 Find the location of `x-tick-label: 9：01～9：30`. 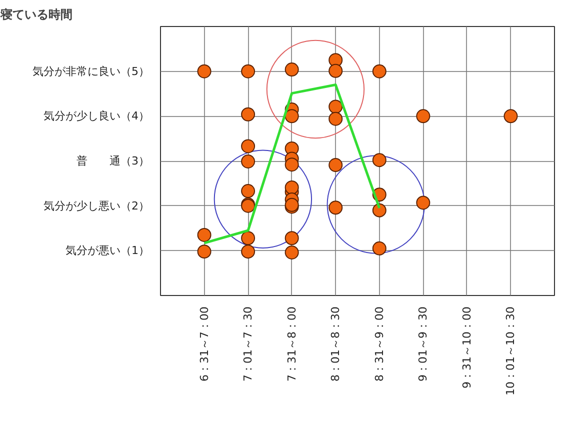

x-tick-label: 9：01～9：30 is located at coordinates (423, 344).